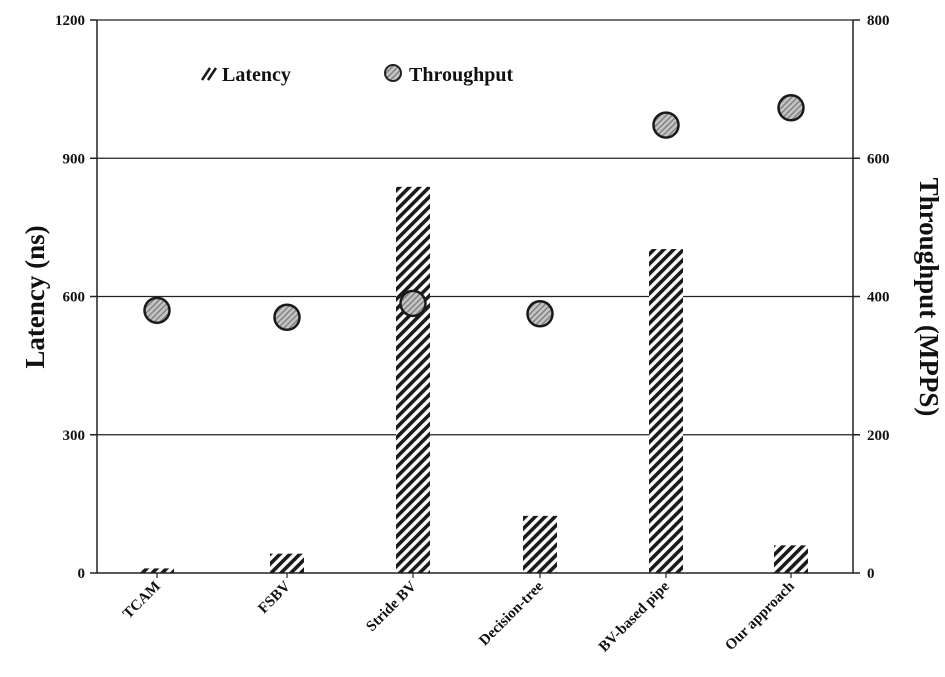  I want to click on y-tick-label: 600, so click(74, 298).